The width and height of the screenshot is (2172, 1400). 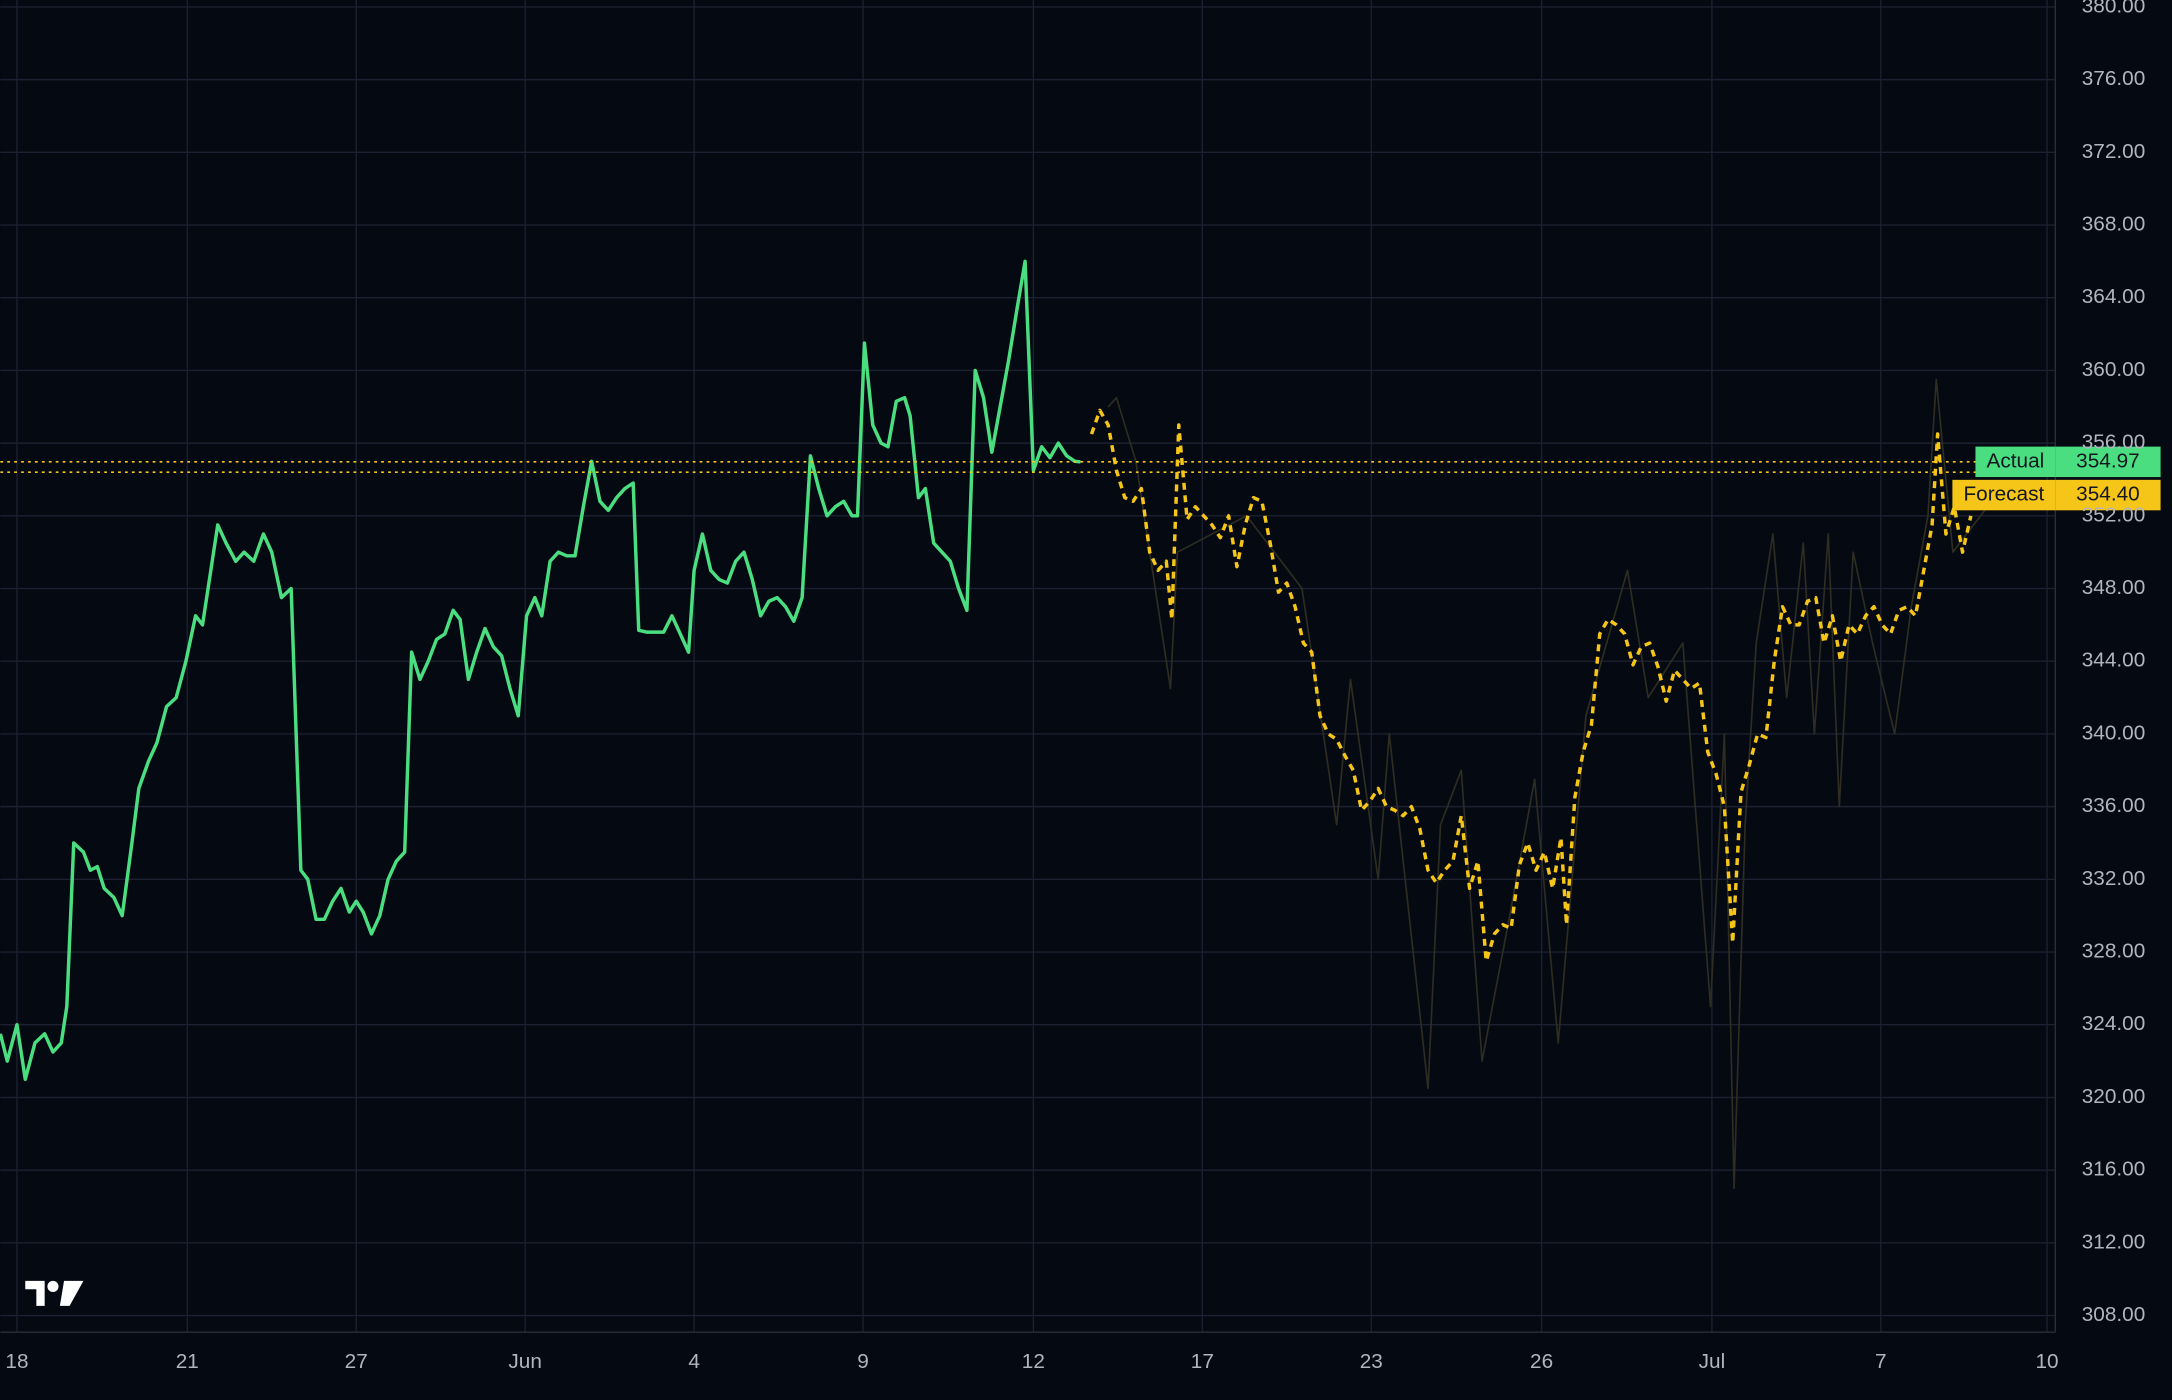 I want to click on price-tag-value: 354.97, so click(x=2108, y=460).